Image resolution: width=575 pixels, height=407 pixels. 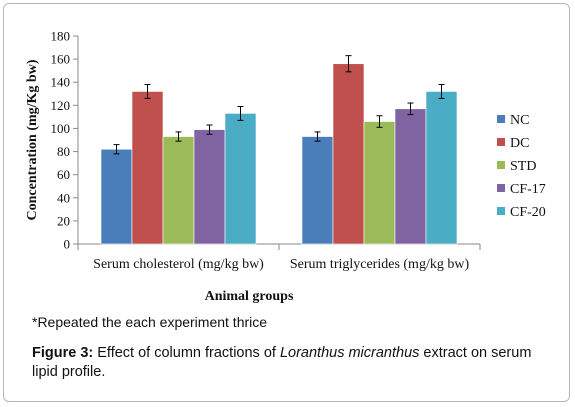 What do you see at coordinates (501, 142) in the screenshot?
I see `legend-swatch-dc` at bounding box center [501, 142].